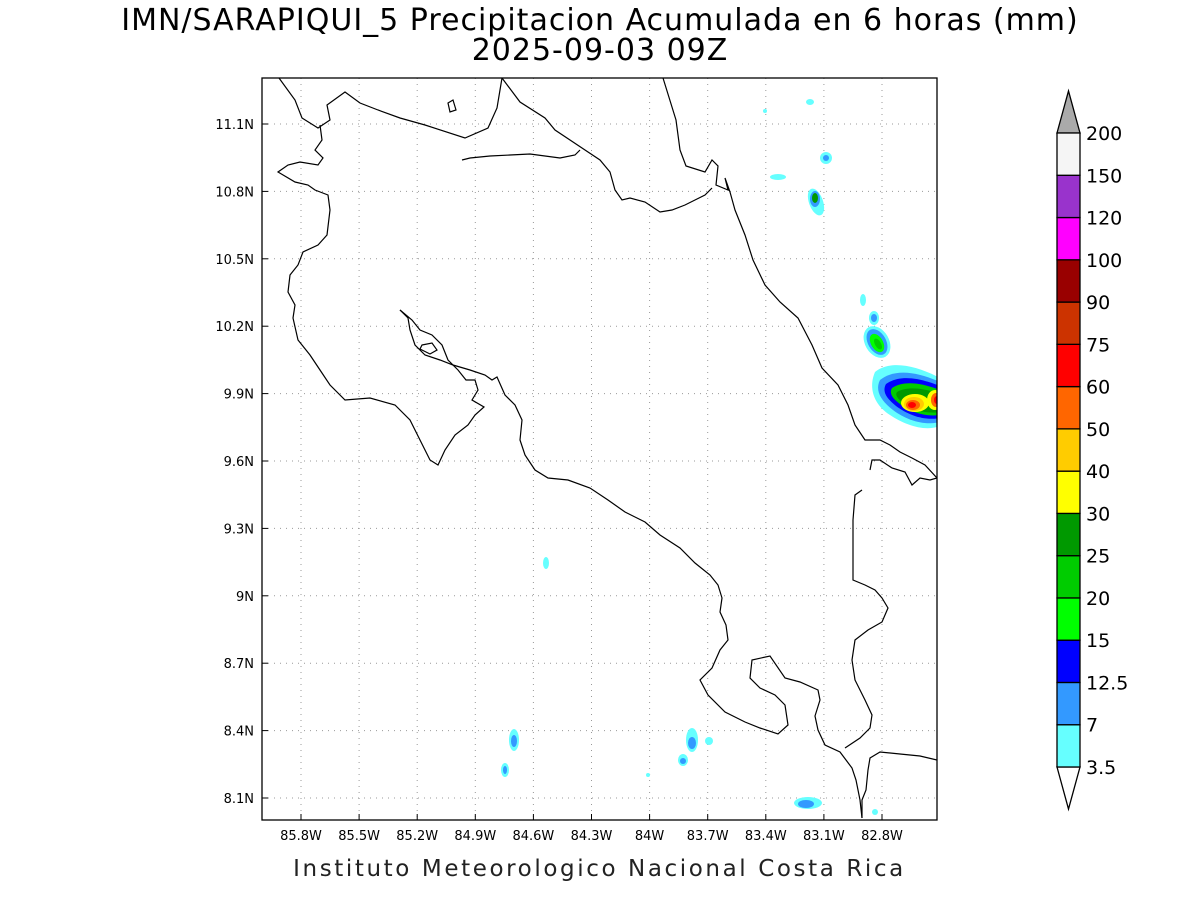 The image size is (1200, 900). I want to click on y-tick-label: 8.4N, so click(239, 732).